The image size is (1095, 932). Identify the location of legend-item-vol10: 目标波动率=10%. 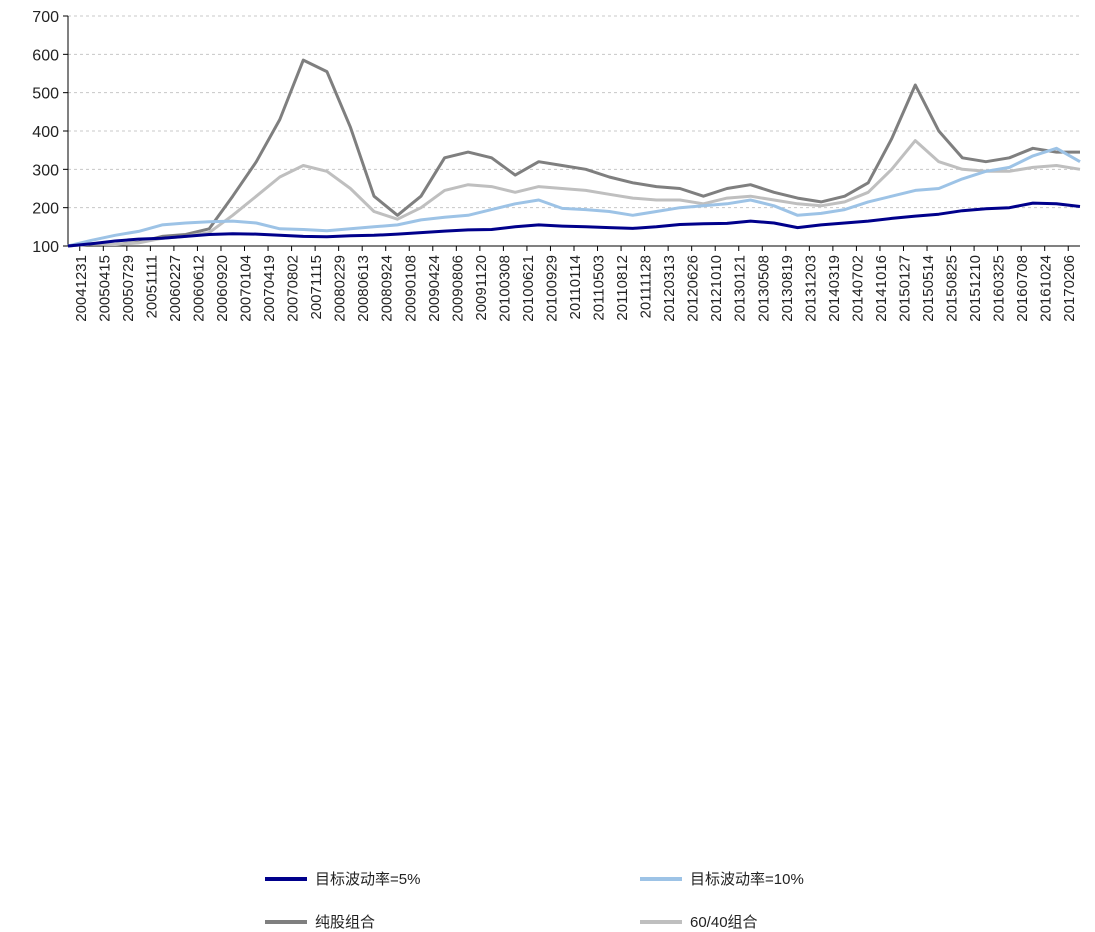
(722, 878).